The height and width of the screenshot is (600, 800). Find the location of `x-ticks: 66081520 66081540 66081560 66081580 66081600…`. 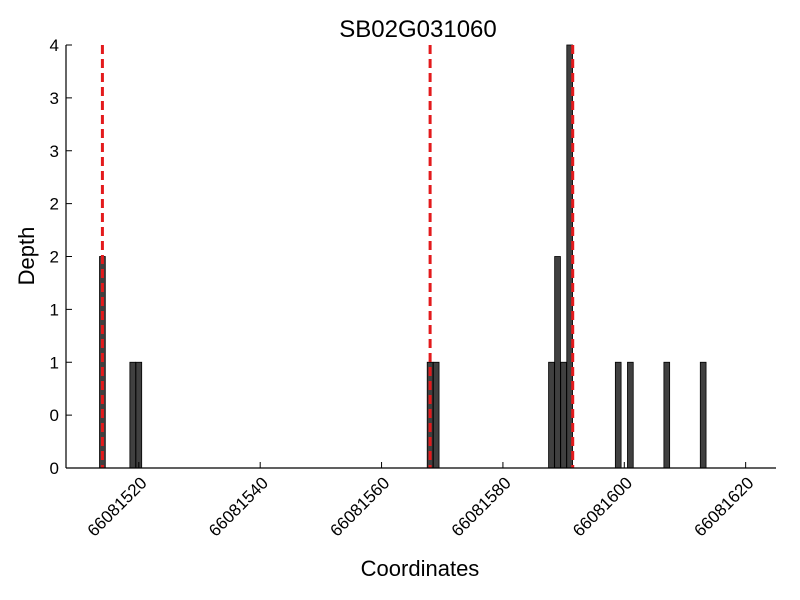

x-ticks: 66081520 66081540 66081560 66081580 66081600… is located at coordinates (421, 501).